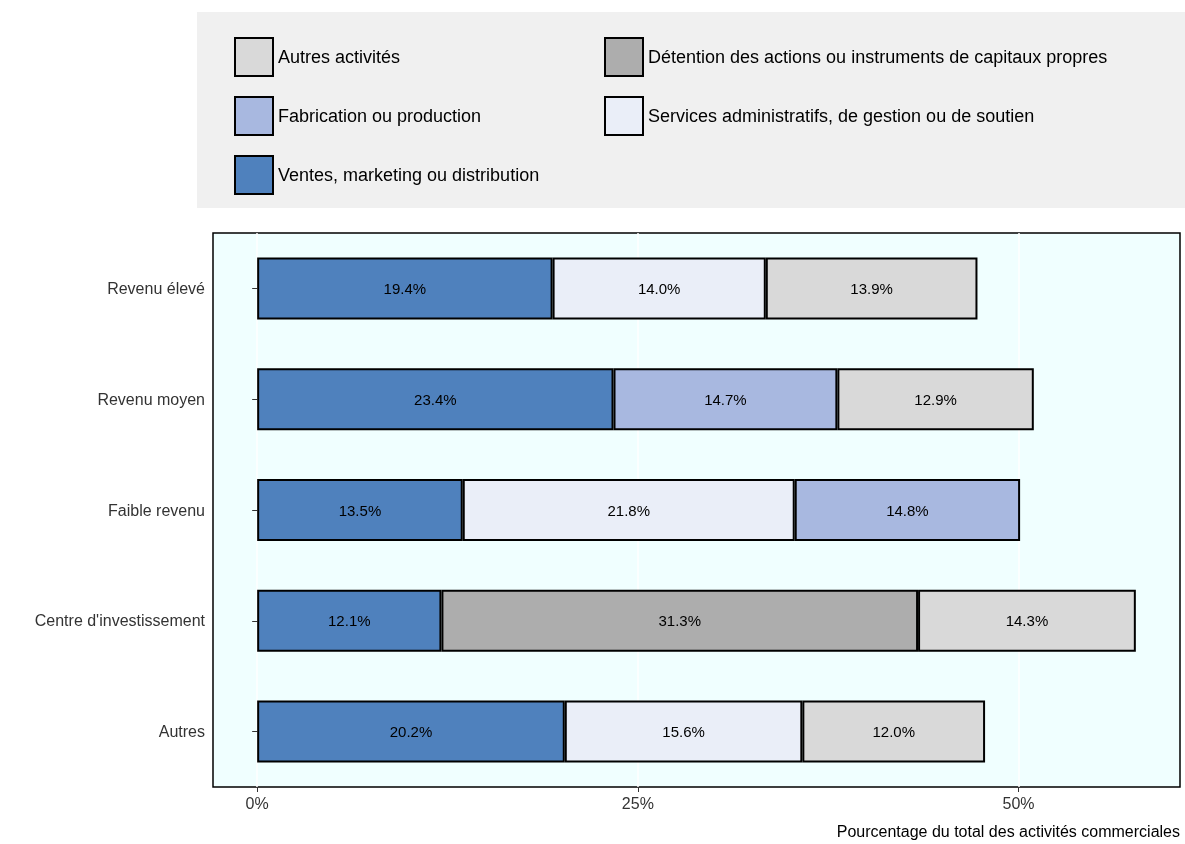  I want to click on data-label: 21.8%, so click(629, 510).